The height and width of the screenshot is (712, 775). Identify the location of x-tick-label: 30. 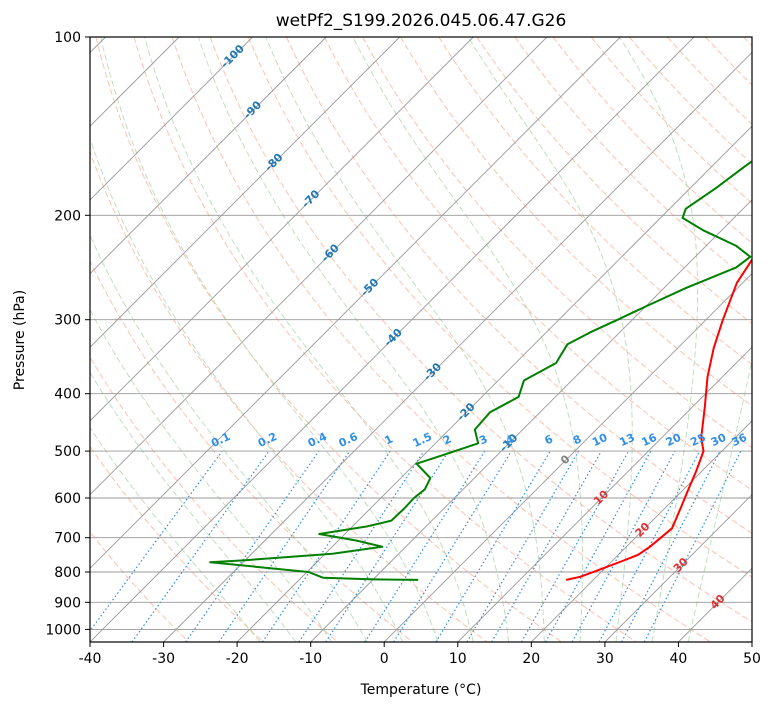
(605, 659).